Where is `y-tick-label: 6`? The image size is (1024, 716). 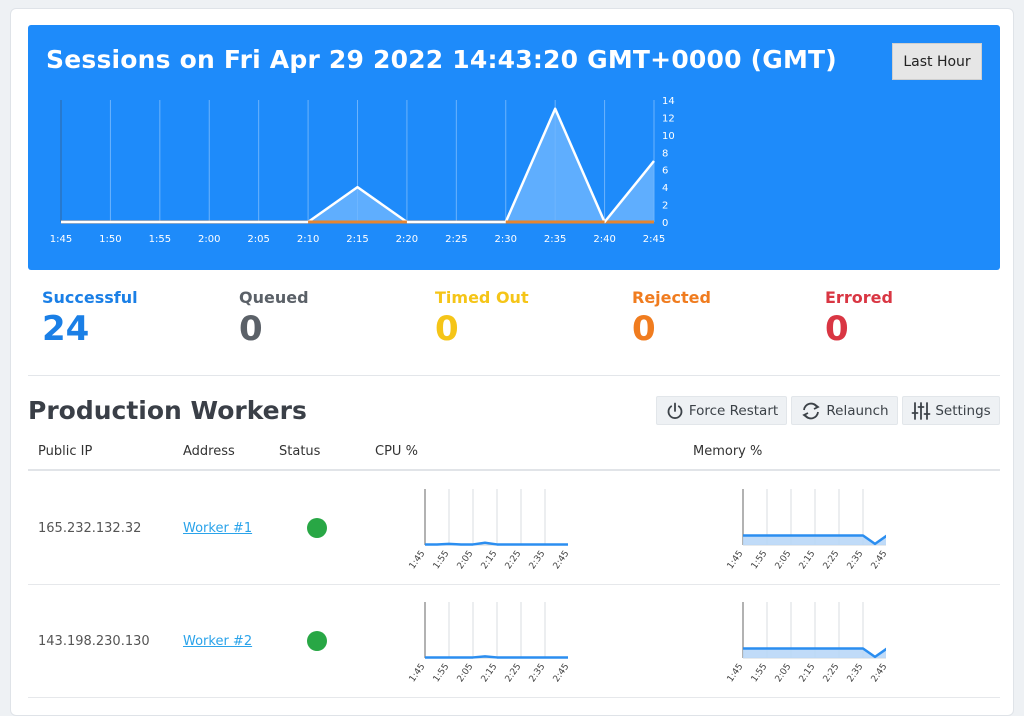 y-tick-label: 6 is located at coordinates (665, 171).